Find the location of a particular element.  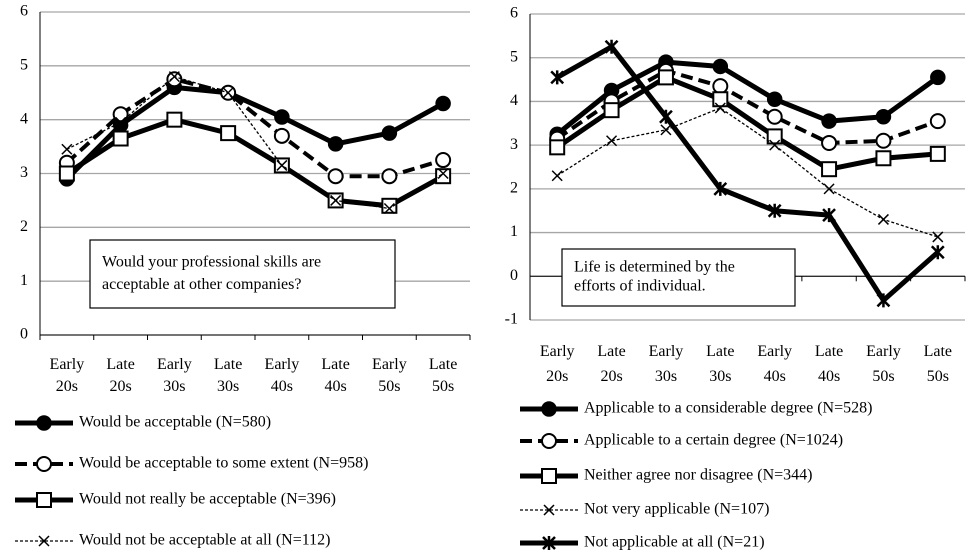

y-tick-label: 3 is located at coordinates (24, 172).